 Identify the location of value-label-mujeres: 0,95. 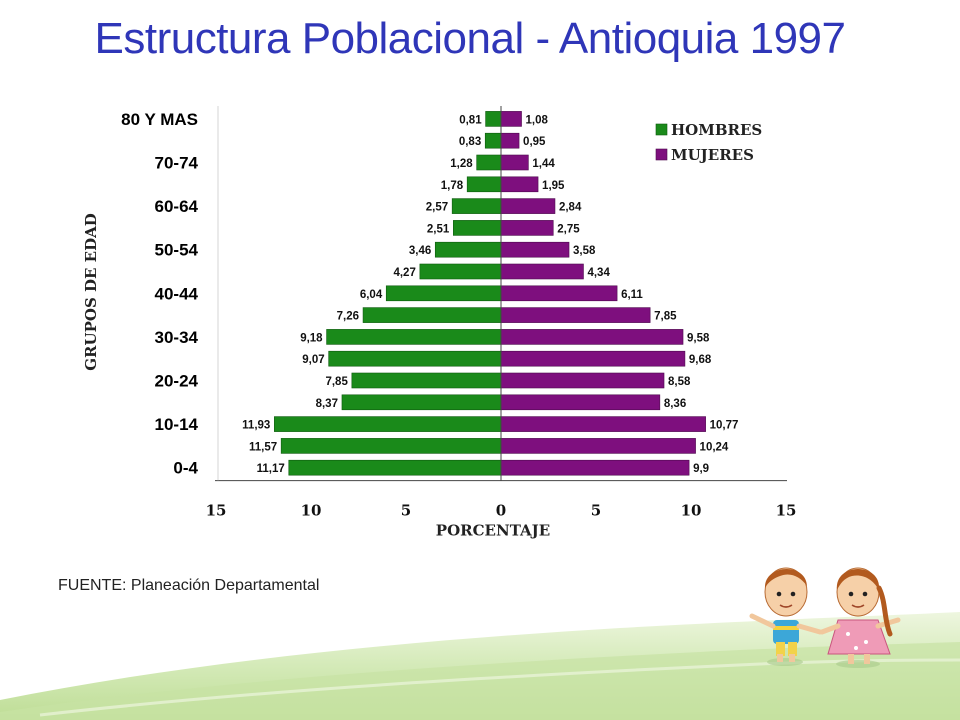
(534, 142).